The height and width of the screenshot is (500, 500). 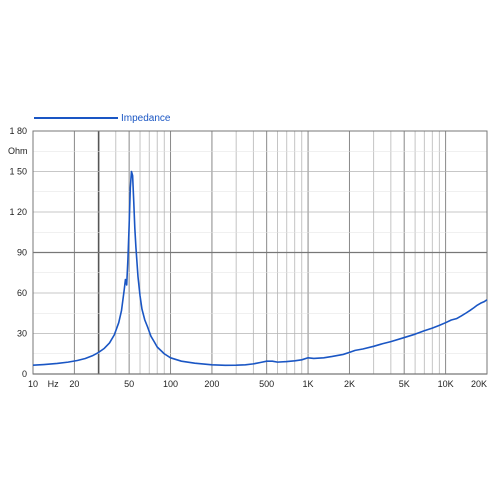 What do you see at coordinates (18, 131) in the screenshot?
I see `y-tick-label: 1 80` at bounding box center [18, 131].